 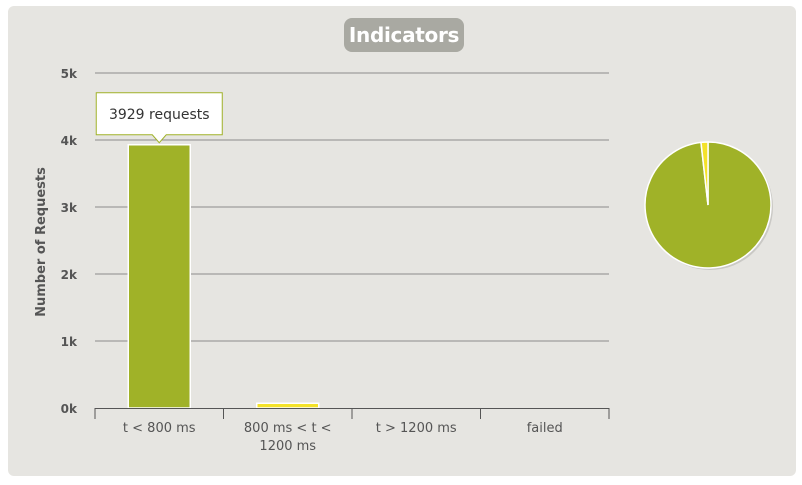 I want to click on y-tick-label-4: 4k, so click(x=69, y=141).